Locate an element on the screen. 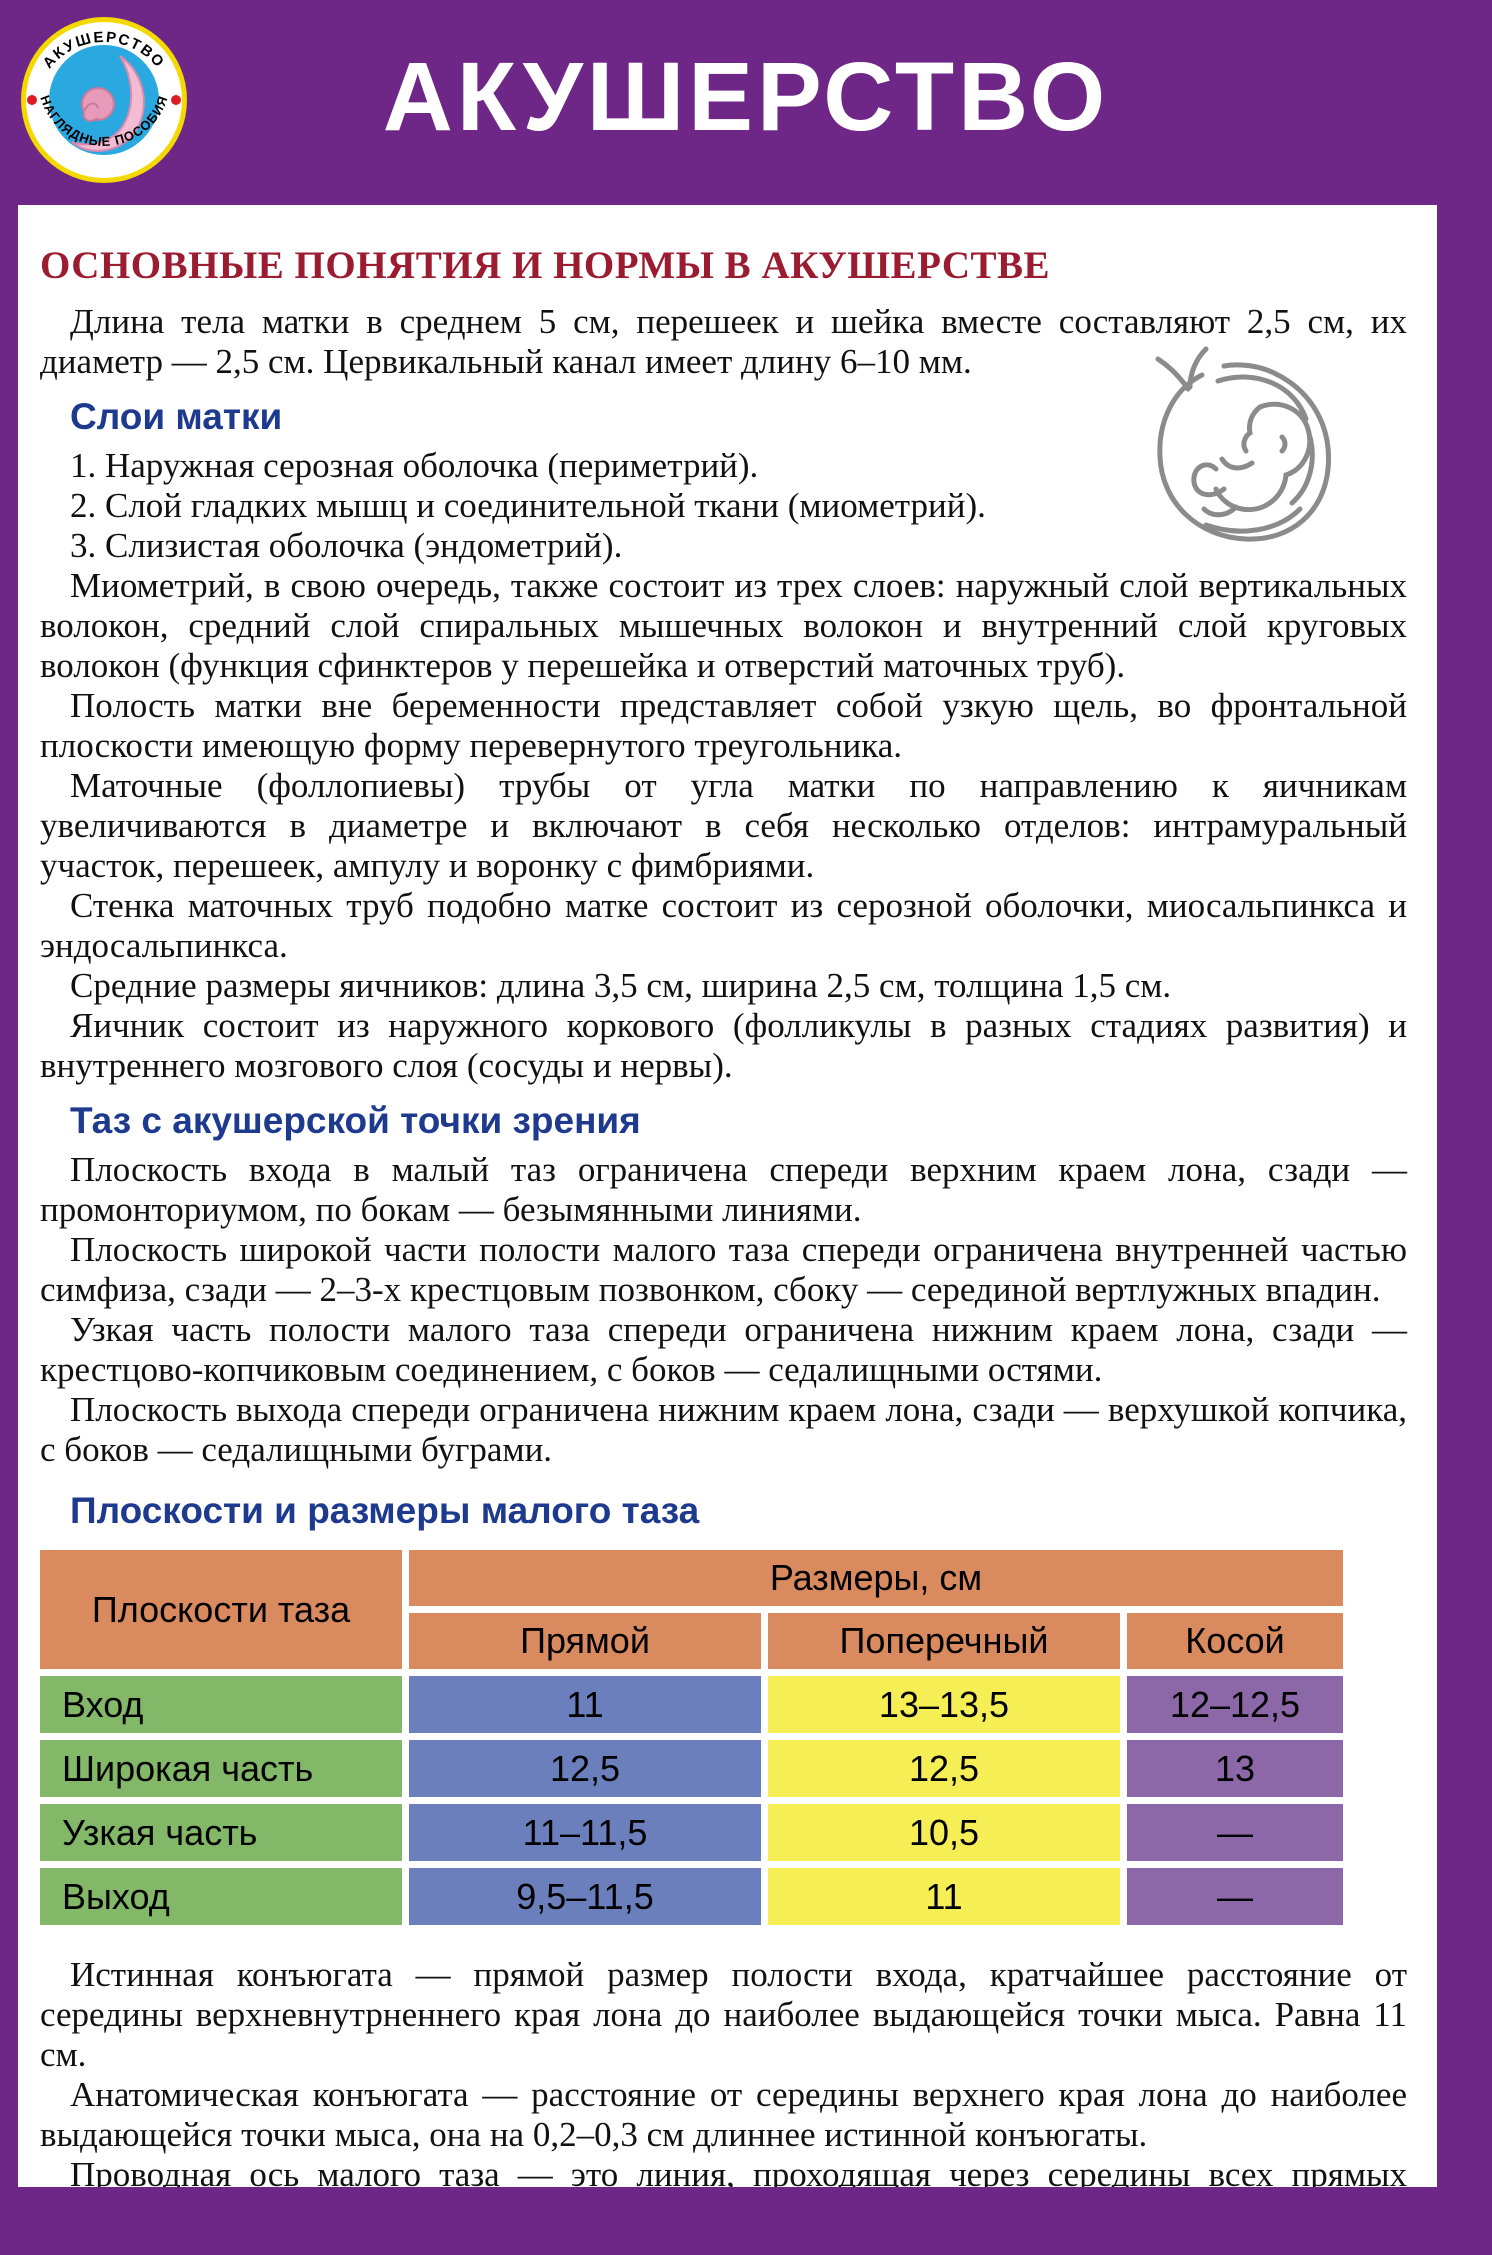  table-cell: 12–12,5 is located at coordinates (1235, 1704).